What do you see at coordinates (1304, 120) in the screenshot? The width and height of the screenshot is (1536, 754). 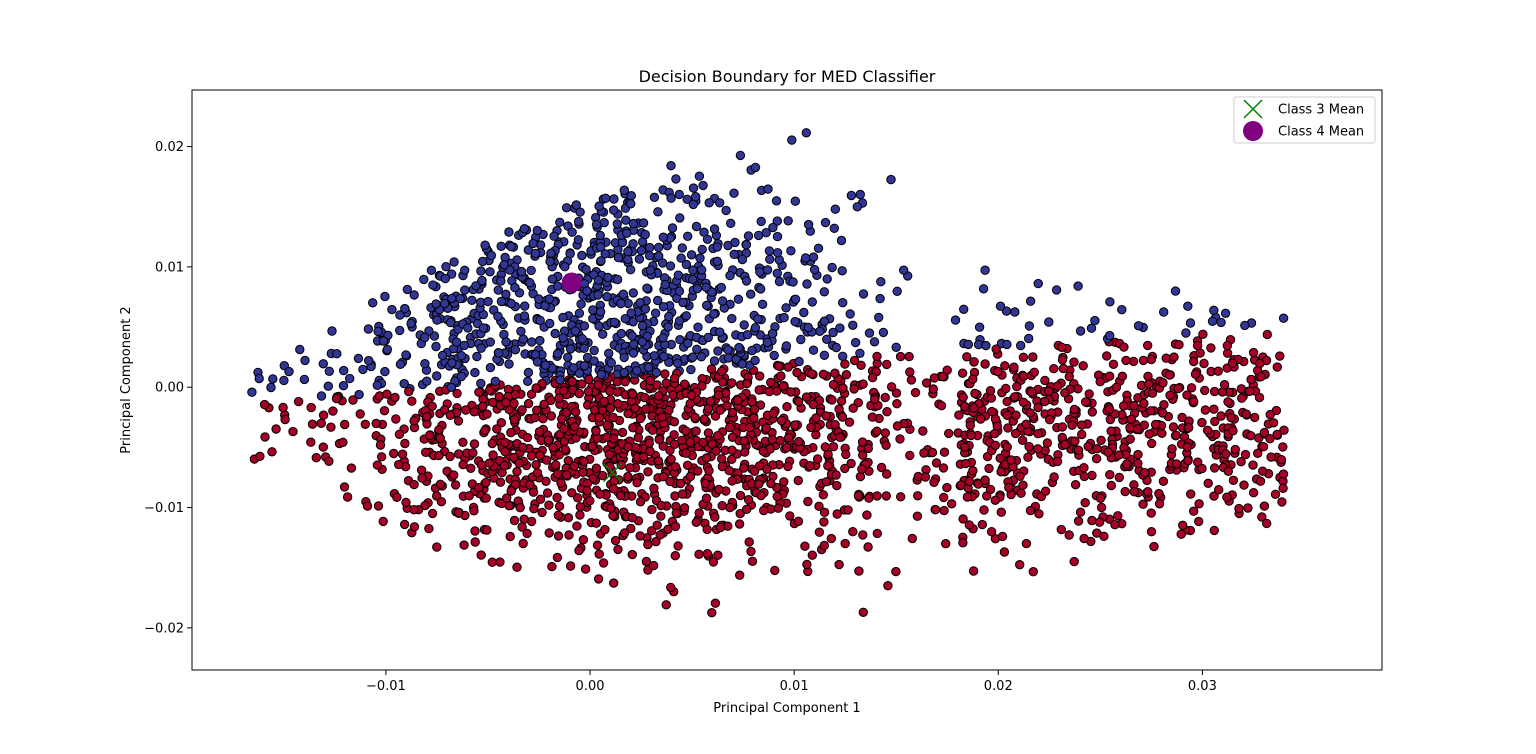 I see `legend: Class 3 Mean Class 4 Mean` at bounding box center [1304, 120].